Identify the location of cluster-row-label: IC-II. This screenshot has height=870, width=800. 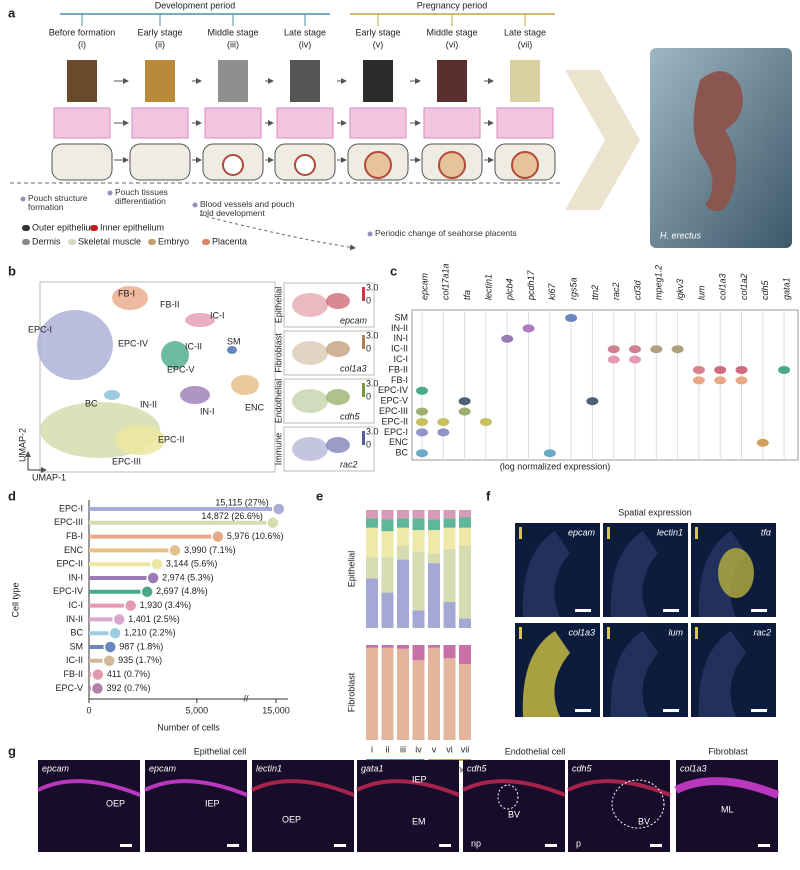
(399, 349).